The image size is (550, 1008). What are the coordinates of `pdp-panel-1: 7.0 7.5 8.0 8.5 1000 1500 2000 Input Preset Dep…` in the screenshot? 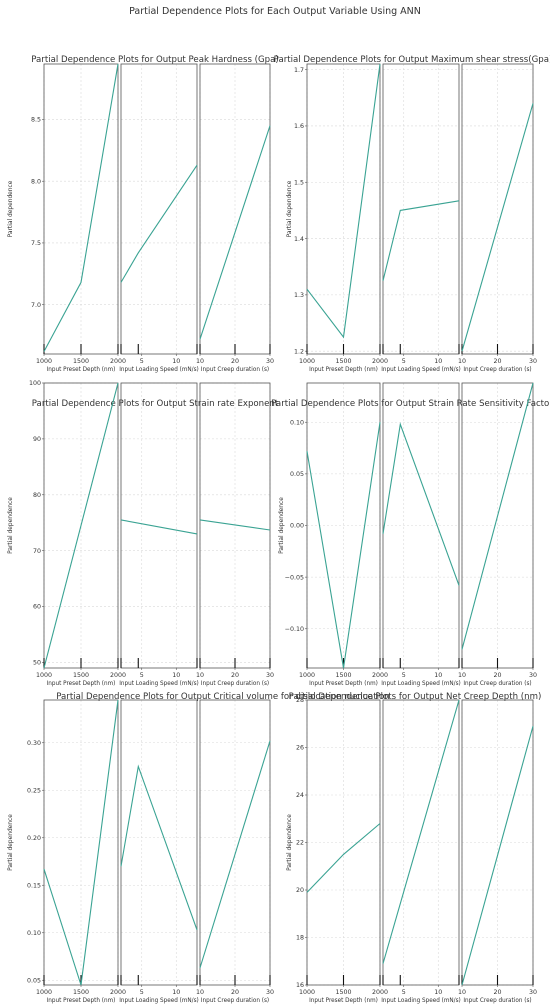 It's located at (78, 218).